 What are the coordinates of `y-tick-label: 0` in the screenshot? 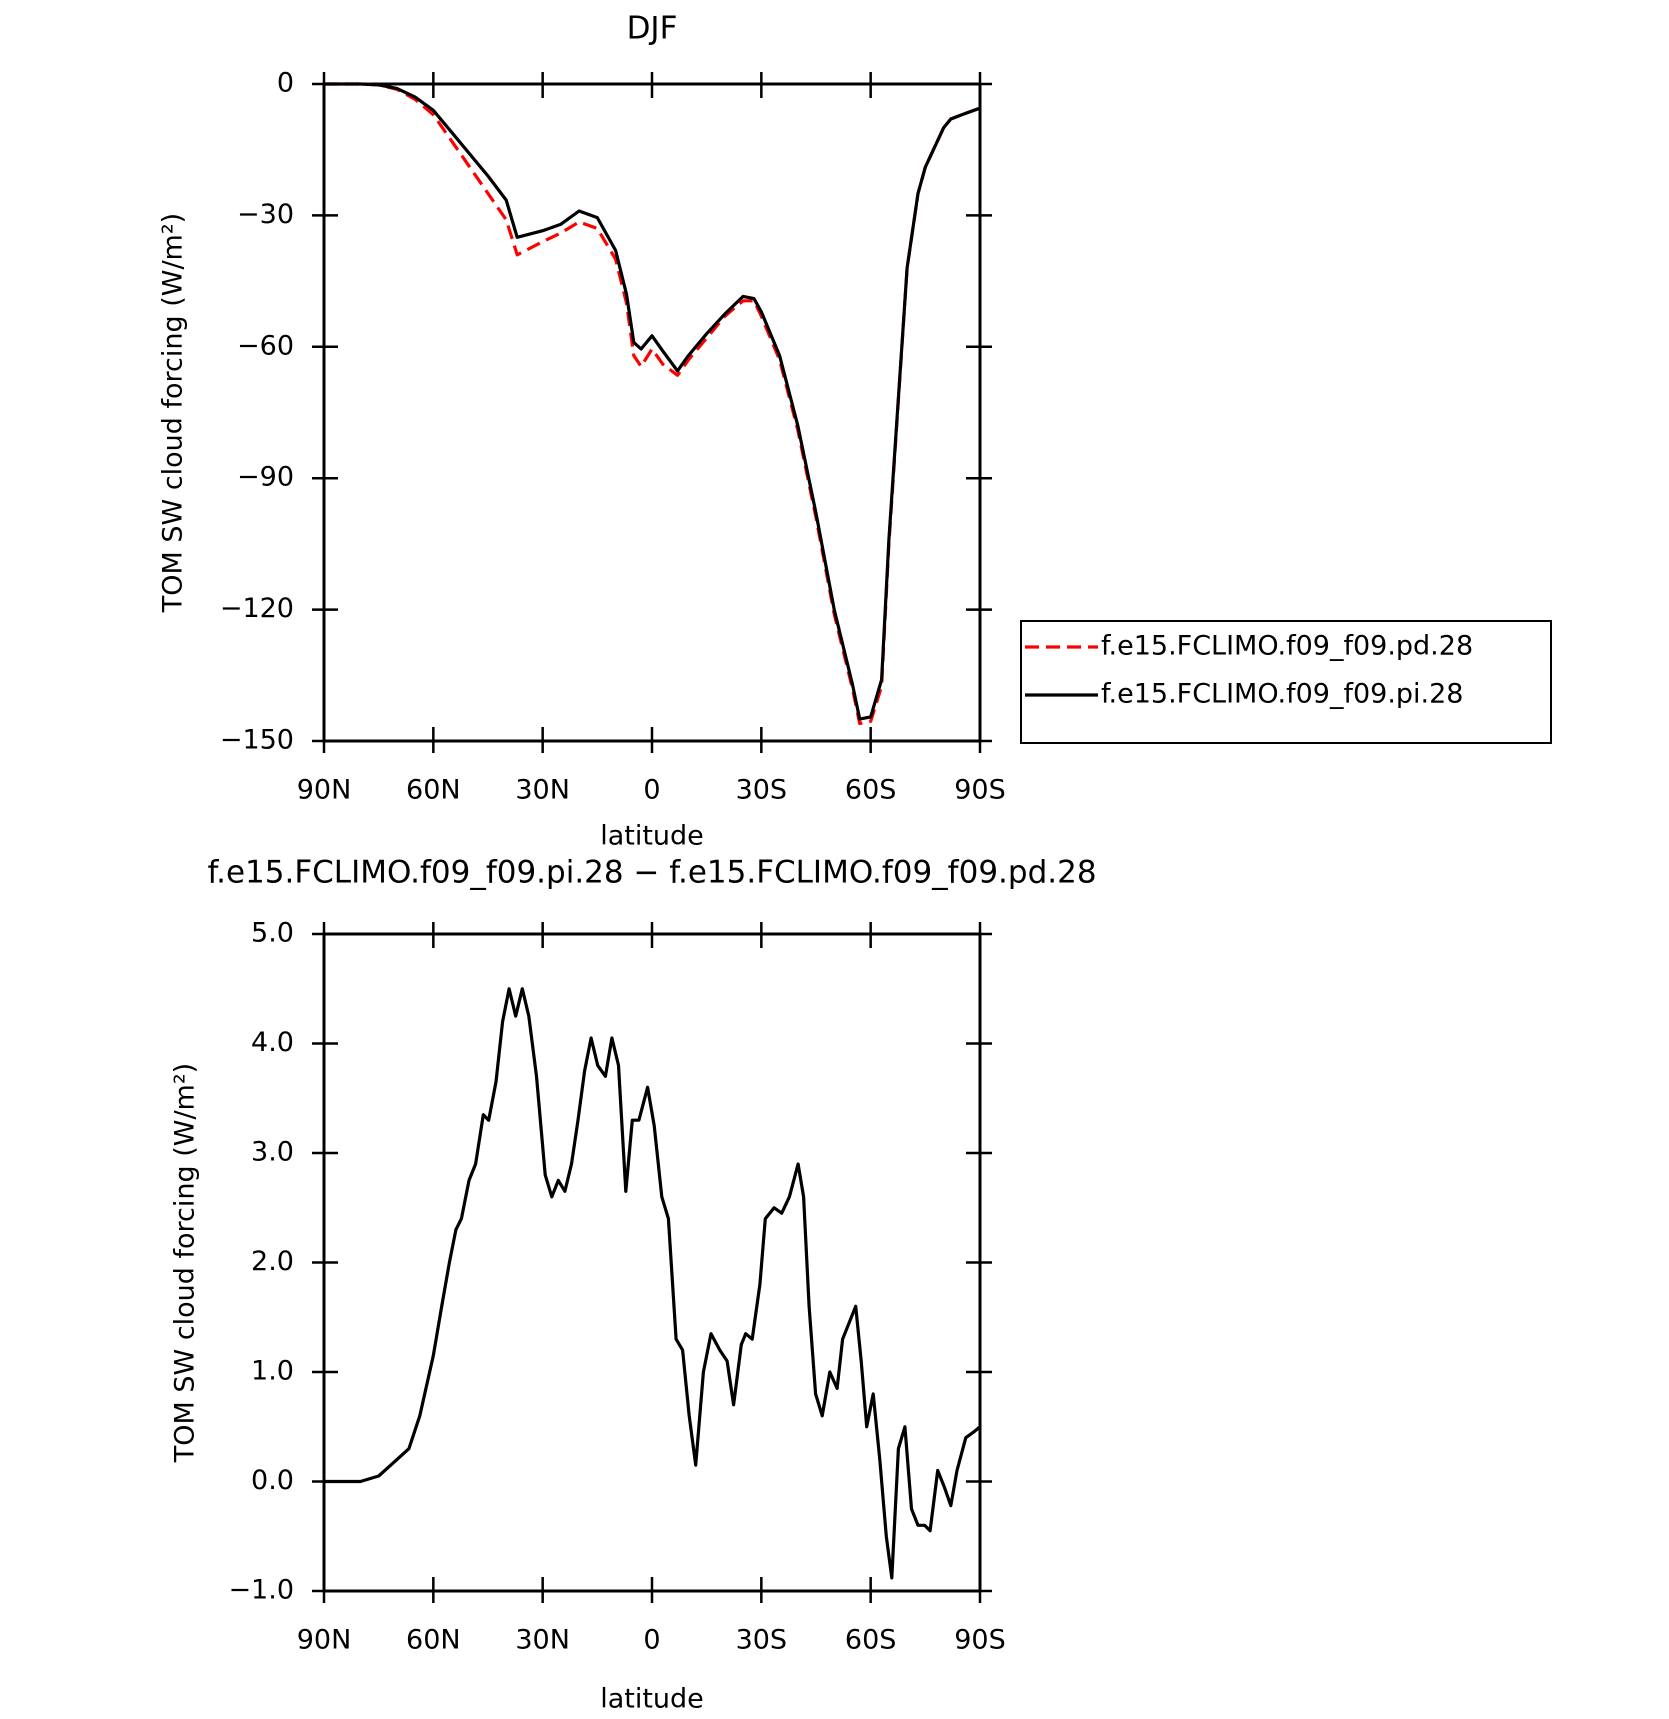 It's located at (285, 83).